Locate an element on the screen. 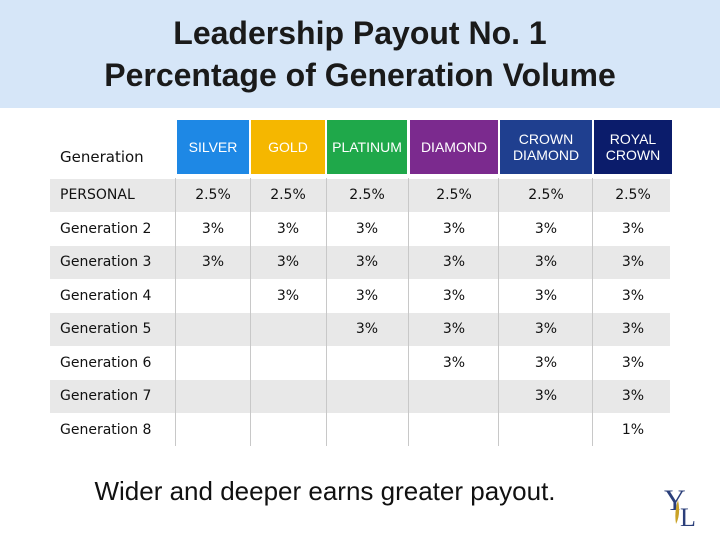 This screenshot has width=720, height=540. row-label: Generation 4 is located at coordinates (106, 295).